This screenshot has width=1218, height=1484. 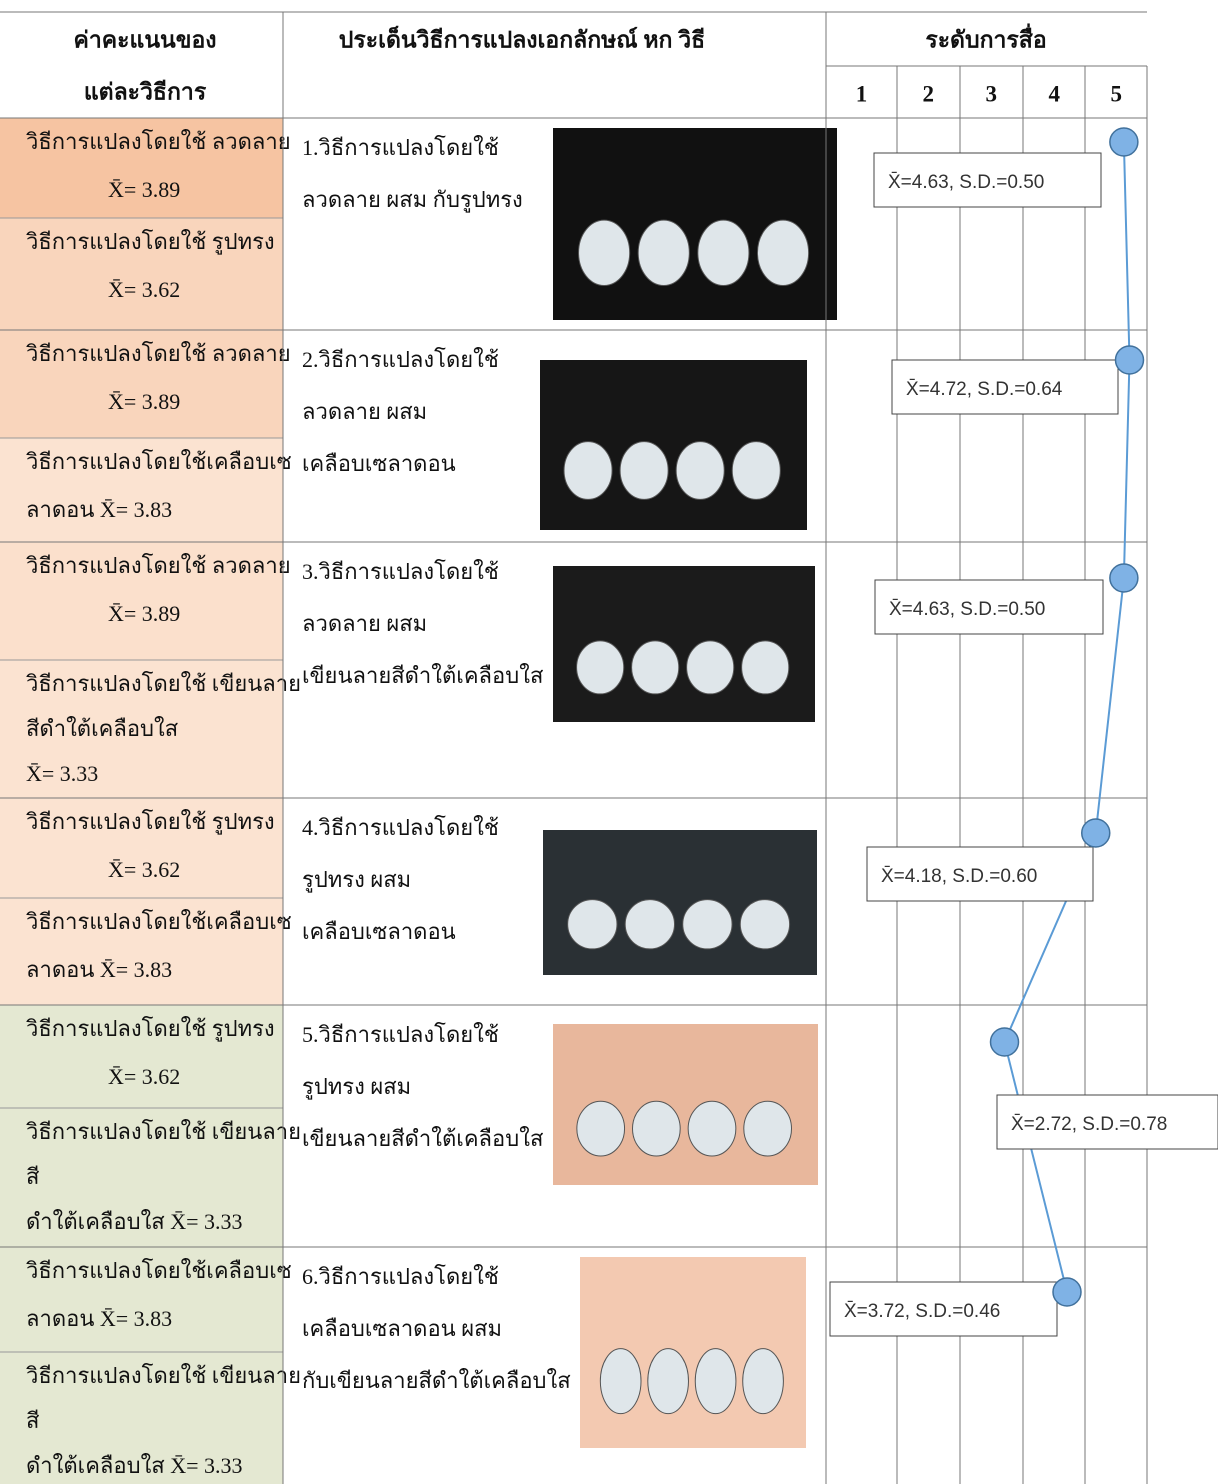 What do you see at coordinates (862, 93) in the screenshot?
I see `level-number: 1` at bounding box center [862, 93].